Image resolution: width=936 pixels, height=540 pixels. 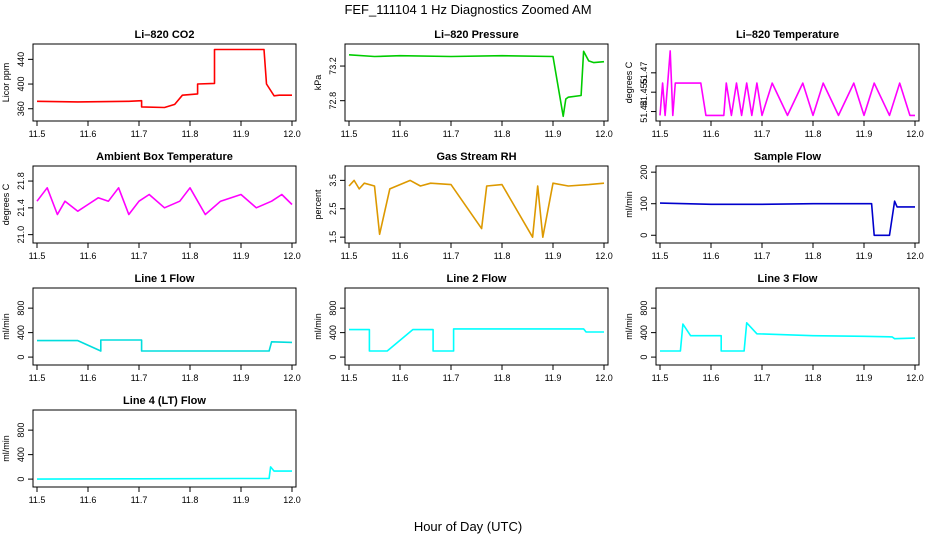 I want to click on y-tick-label: 72.8, so click(x=333, y=101).